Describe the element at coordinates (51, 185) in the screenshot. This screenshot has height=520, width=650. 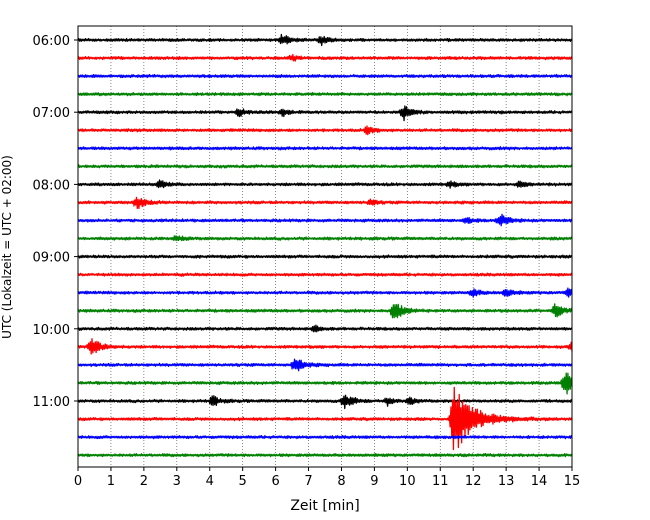
I see `y-tick-label: 08:00` at that location.